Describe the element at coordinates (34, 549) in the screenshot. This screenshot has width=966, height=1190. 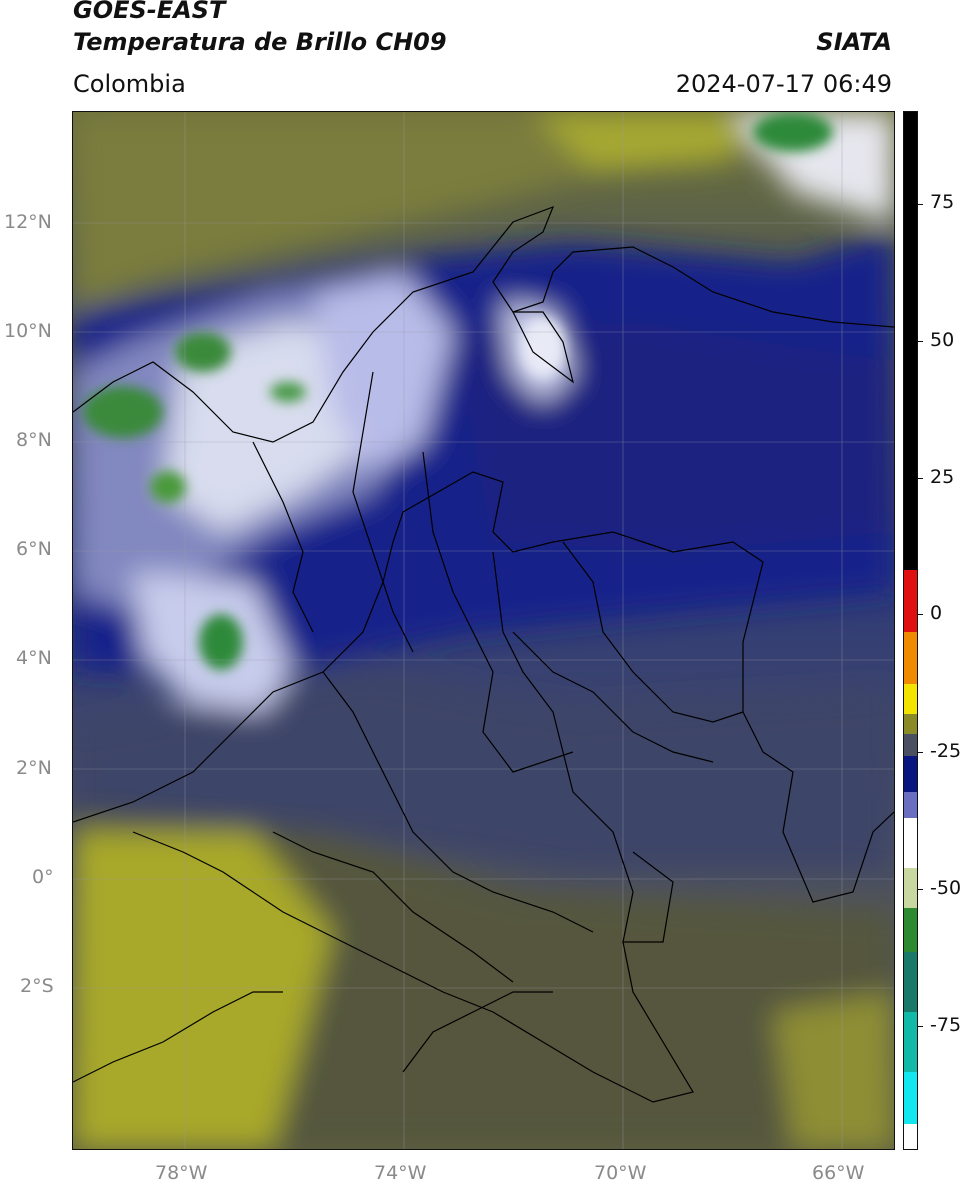
I see `lat-label: 6°N` at that location.